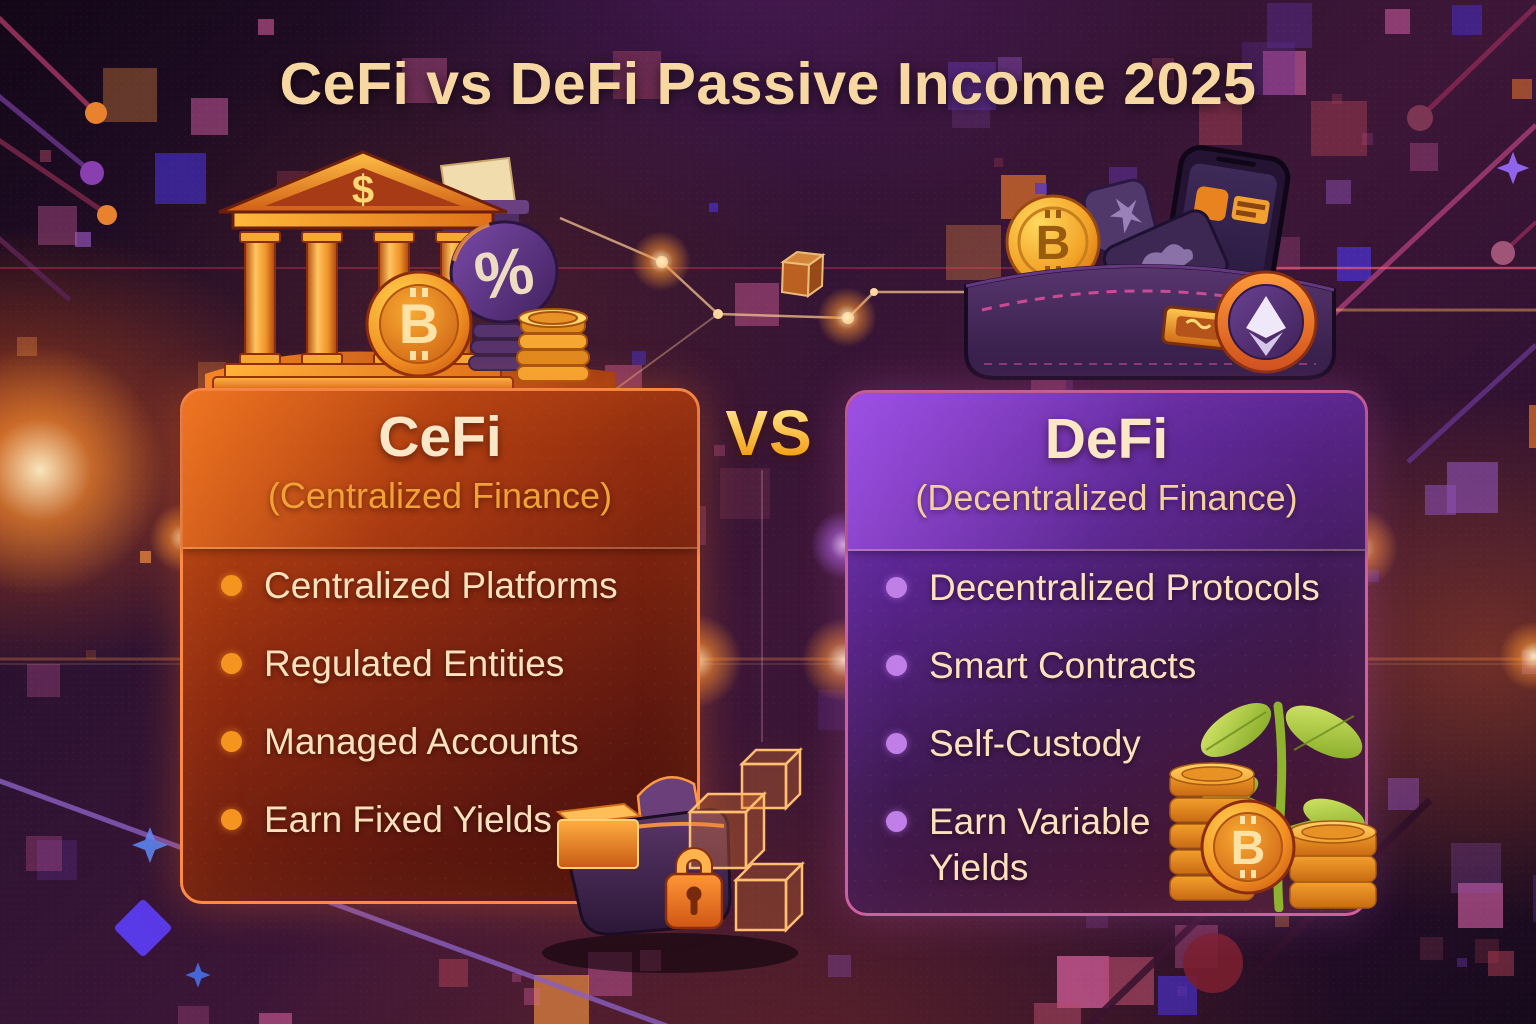  I want to click on ethereum-coin-icon, so click(1266, 322).